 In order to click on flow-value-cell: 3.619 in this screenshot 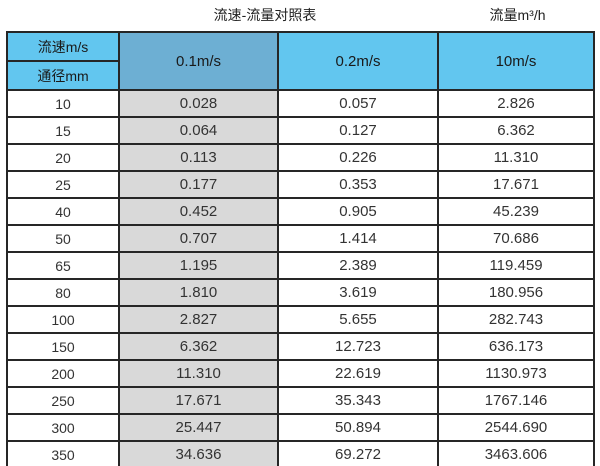, I will do `click(358, 292)`.